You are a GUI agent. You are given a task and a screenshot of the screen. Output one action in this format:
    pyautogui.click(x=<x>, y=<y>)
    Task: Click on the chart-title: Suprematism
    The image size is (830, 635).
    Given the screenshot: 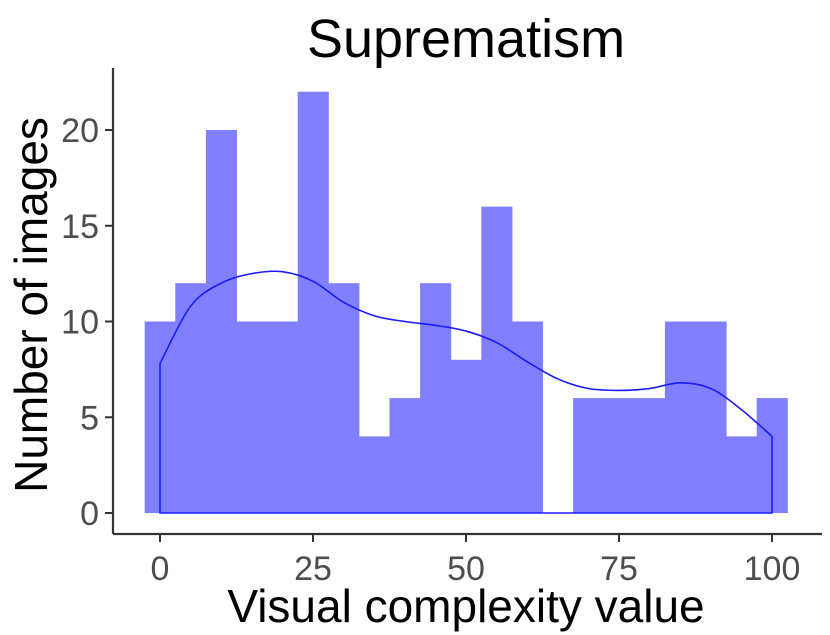 What is the action you would take?
    pyautogui.click(x=466, y=39)
    